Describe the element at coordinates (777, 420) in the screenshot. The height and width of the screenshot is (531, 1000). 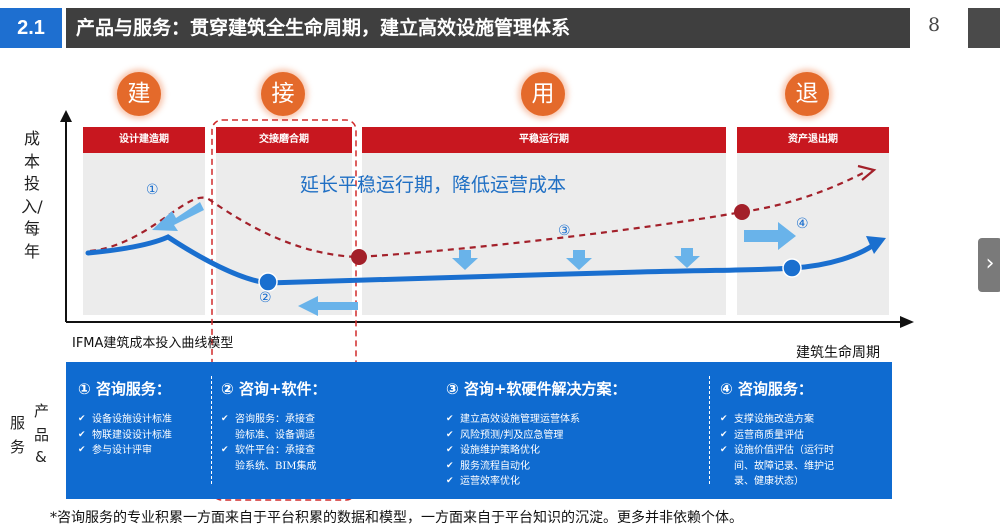
I see `offering-item: 支撑设施改造方案` at that location.